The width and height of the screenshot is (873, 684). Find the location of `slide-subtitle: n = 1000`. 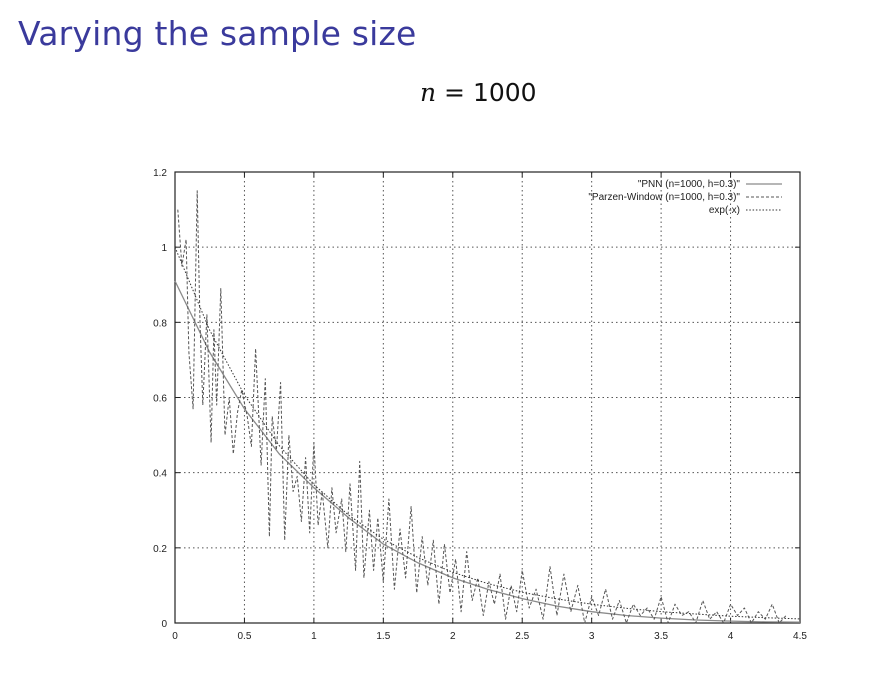

slide-subtitle: n = 1000 is located at coordinates (478, 92).